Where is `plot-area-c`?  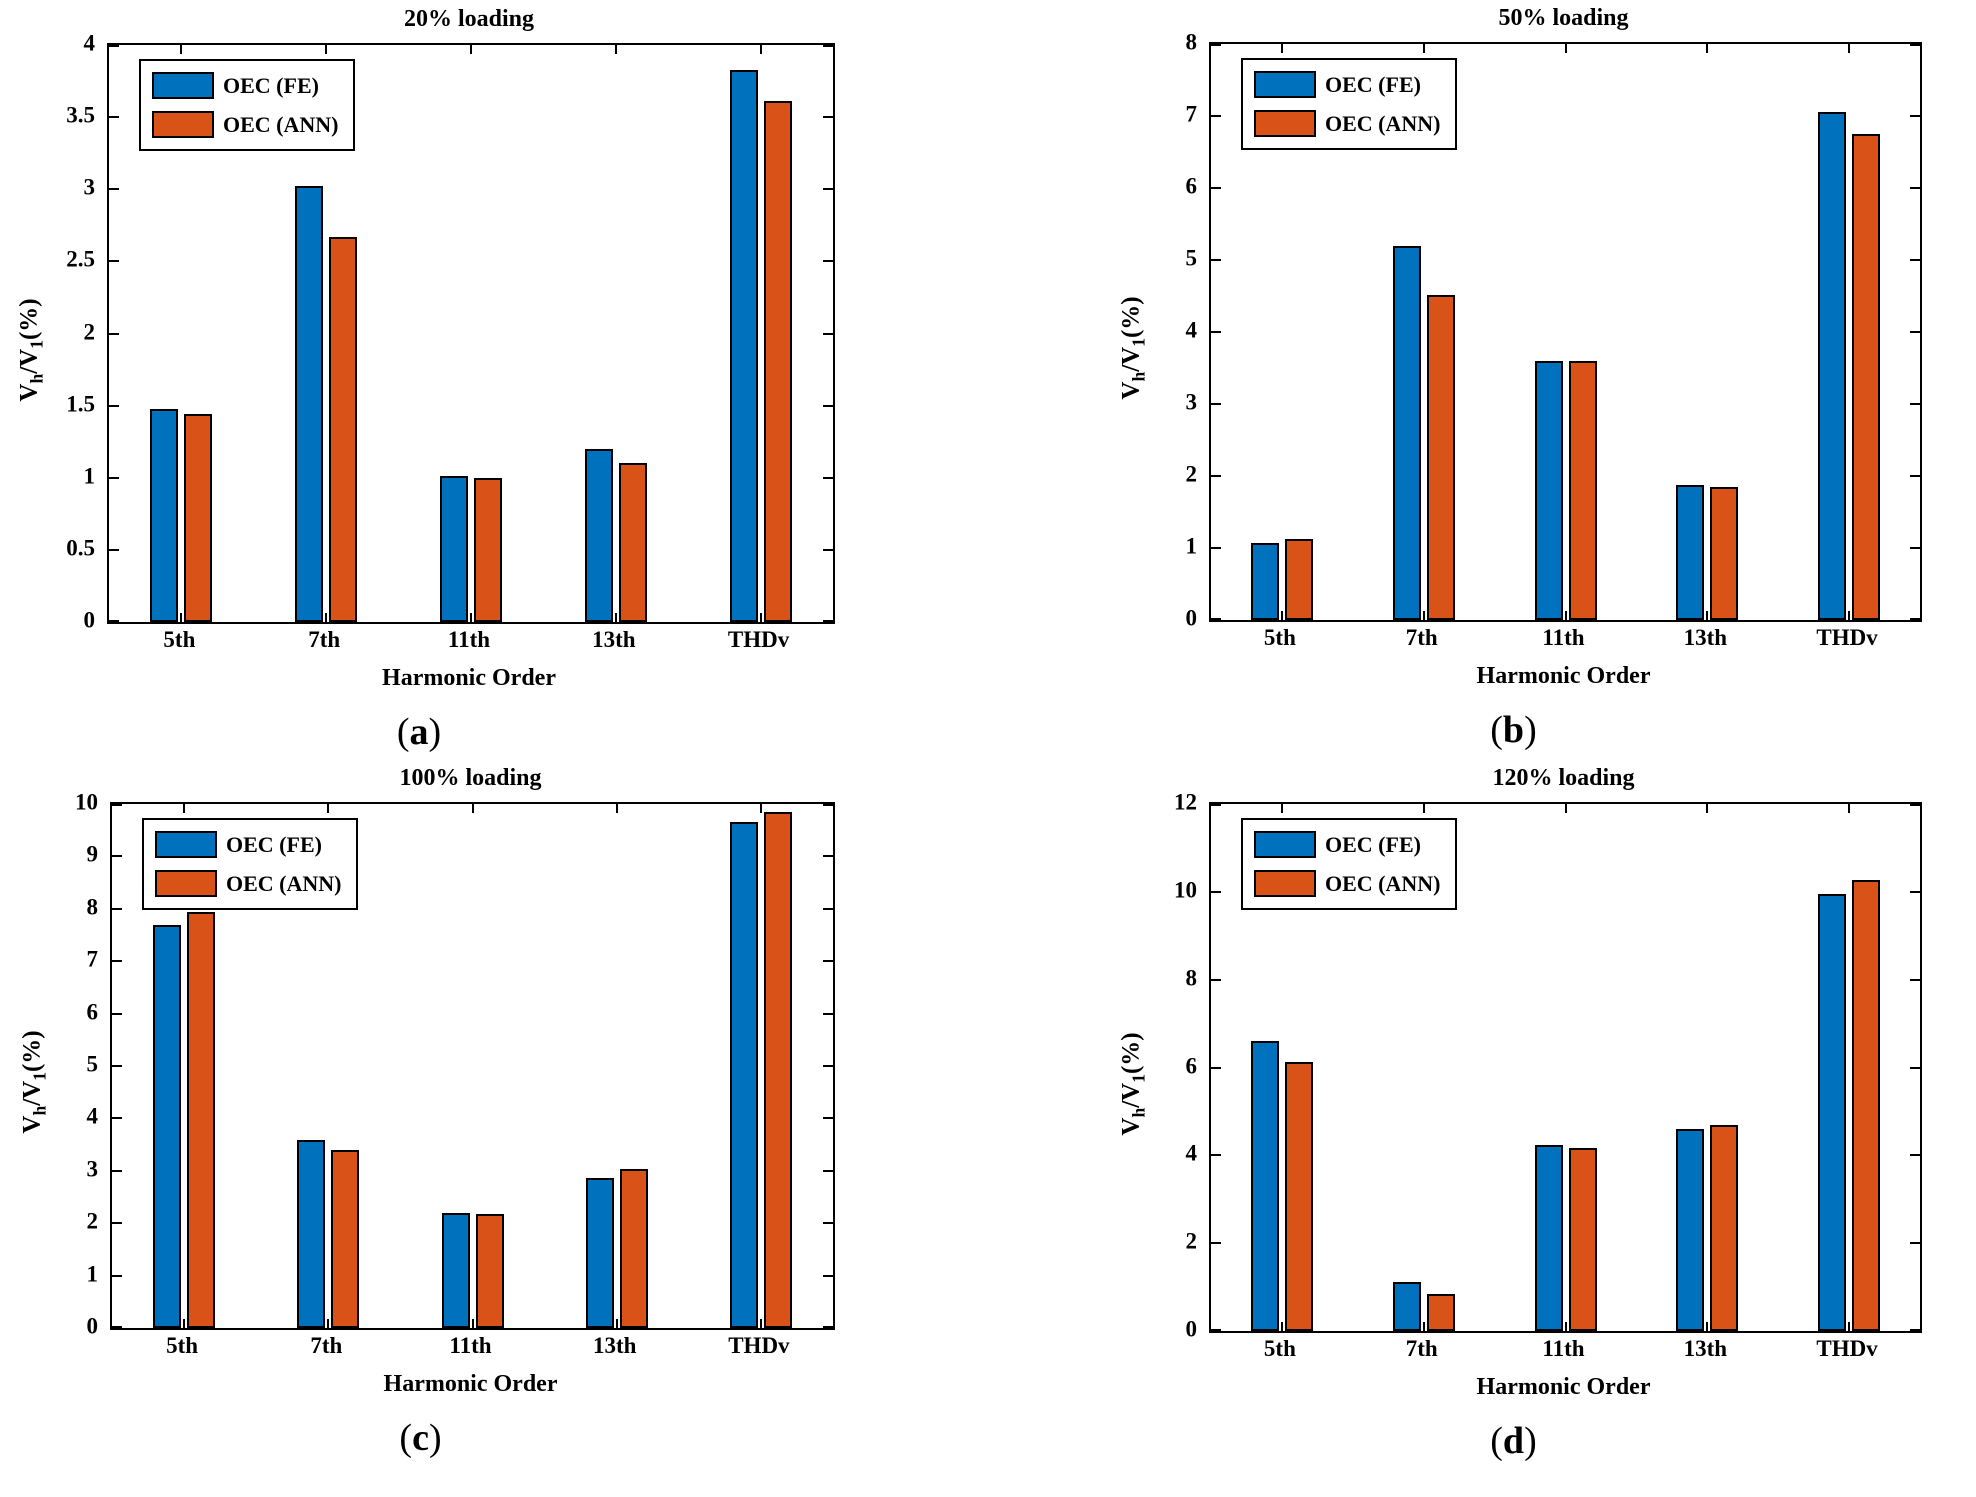
plot-area-c is located at coordinates (472, 1066).